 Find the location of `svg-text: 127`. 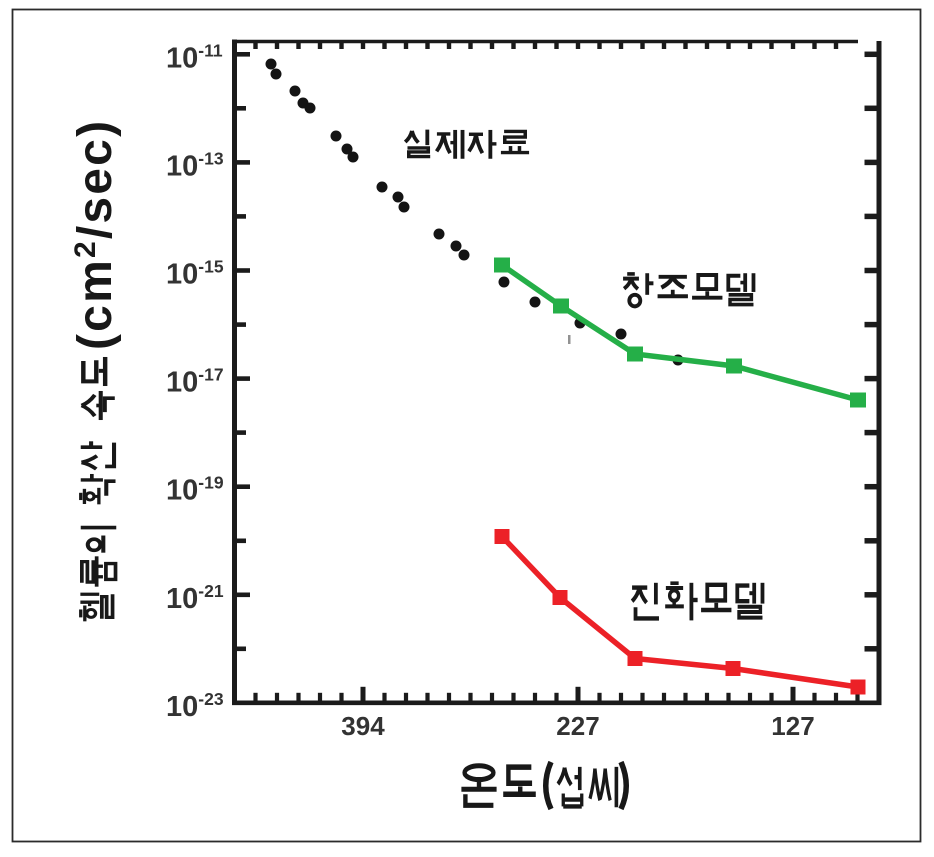

svg-text: 127 is located at coordinates (792, 726).